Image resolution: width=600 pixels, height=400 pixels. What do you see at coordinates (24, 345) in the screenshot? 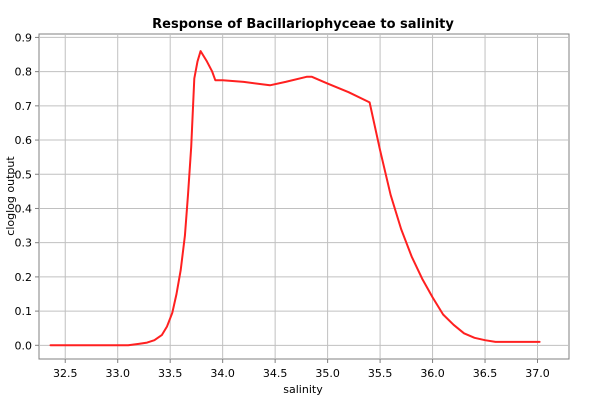
I see `y-tick-label: 0.0` at bounding box center [24, 345].